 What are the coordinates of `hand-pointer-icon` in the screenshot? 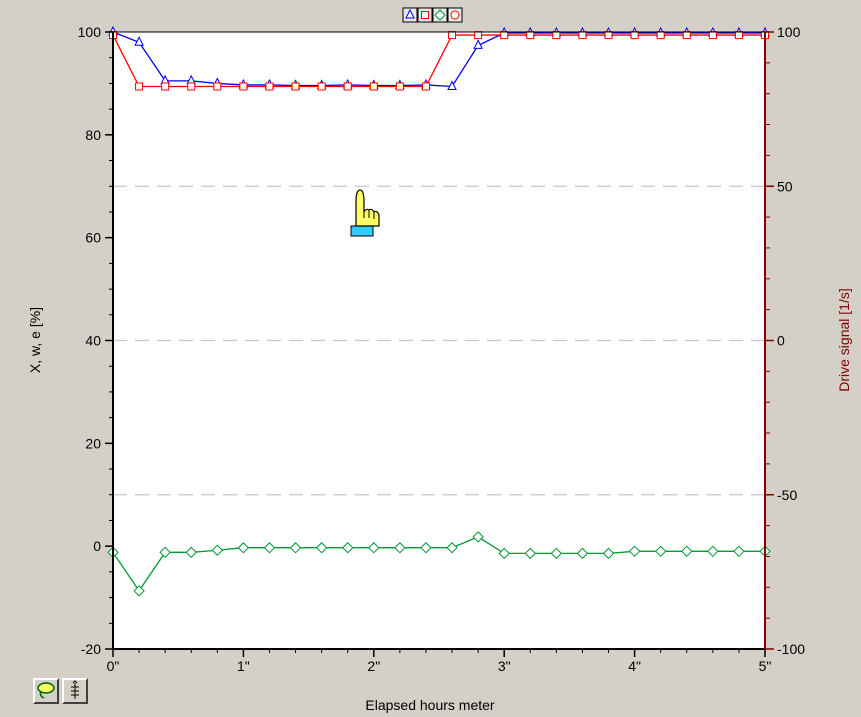 It's located at (365, 213).